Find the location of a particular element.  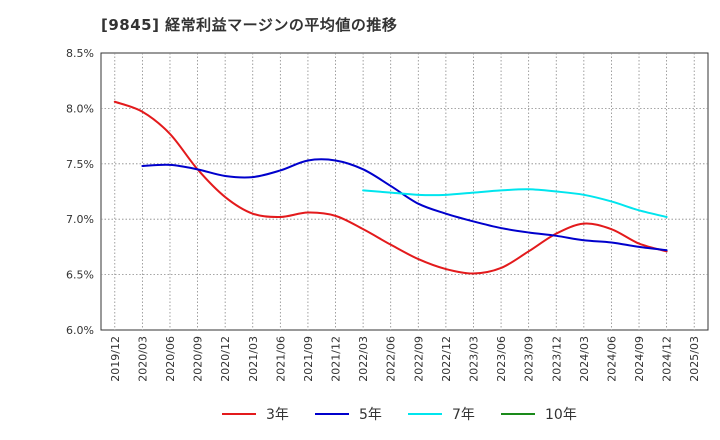

y-tick-label: 8.5% is located at coordinates (80, 53).